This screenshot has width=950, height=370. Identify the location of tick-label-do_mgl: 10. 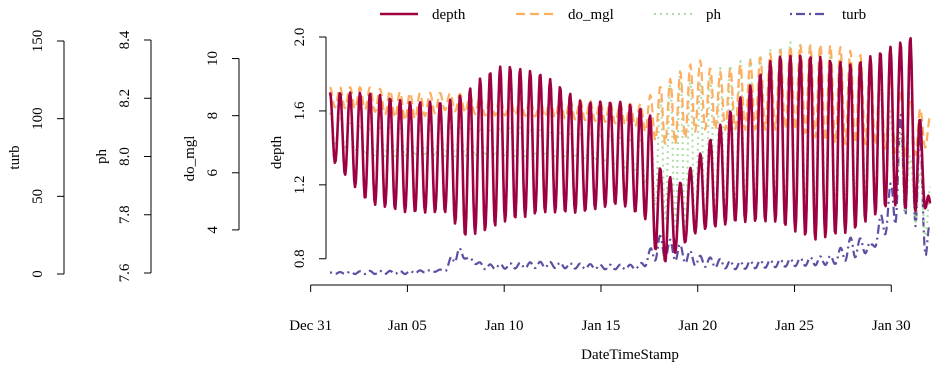
(213, 58).